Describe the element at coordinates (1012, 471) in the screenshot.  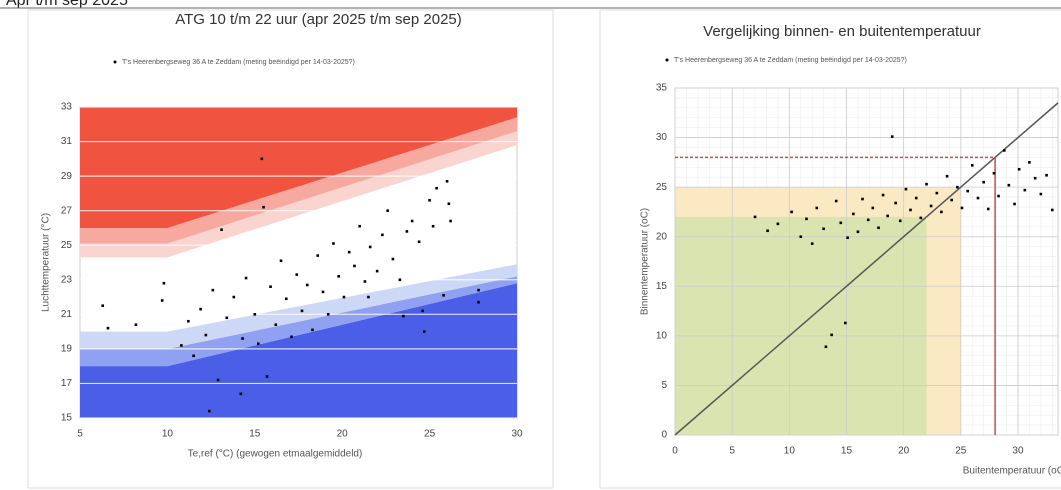
I see `x-axis-label: Buitentemperatuur (oC)` at that location.